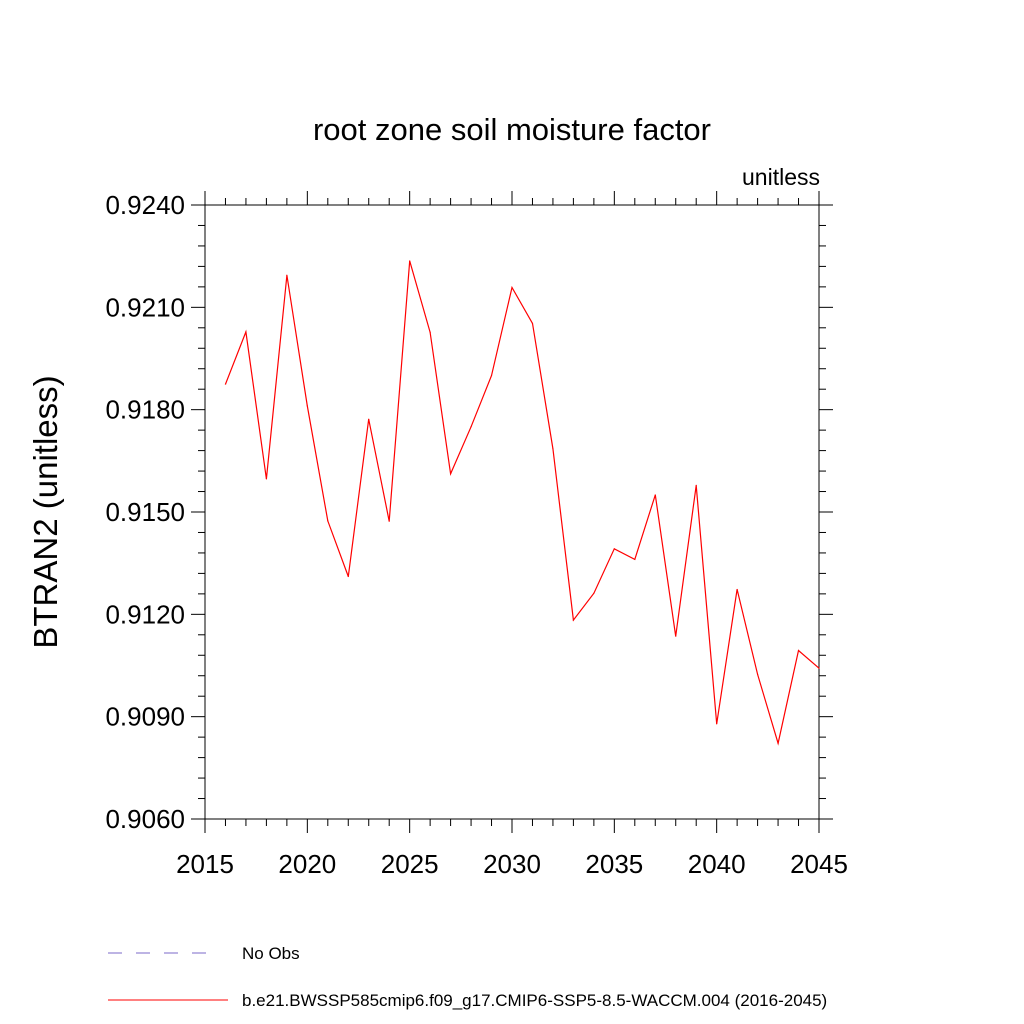 This screenshot has height=1024, width=1024. Describe the element at coordinates (512, 129) in the screenshot. I see `chart-title: root zone soil moisture factor` at that location.